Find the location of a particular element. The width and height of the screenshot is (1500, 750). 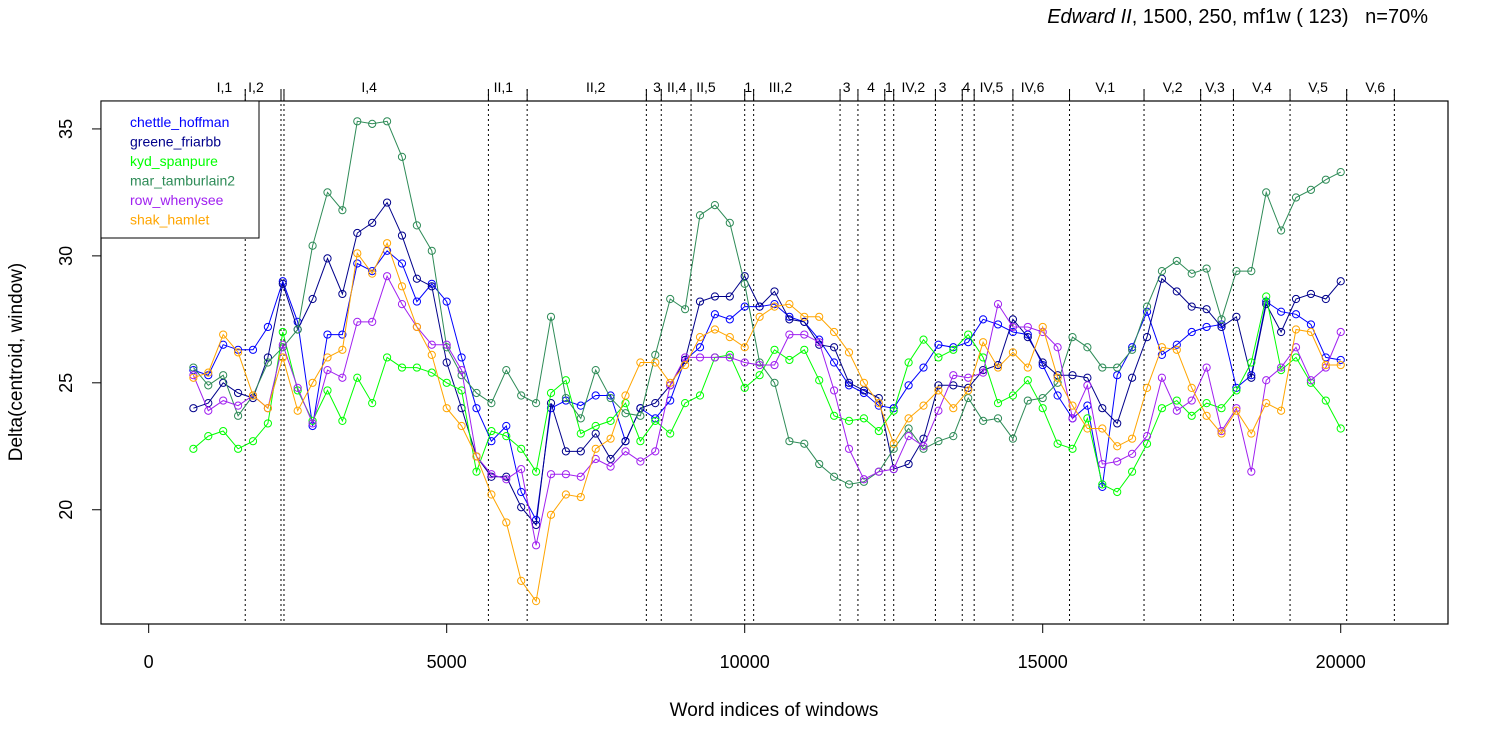

y-tick-label: 35 is located at coordinates (66, 129).